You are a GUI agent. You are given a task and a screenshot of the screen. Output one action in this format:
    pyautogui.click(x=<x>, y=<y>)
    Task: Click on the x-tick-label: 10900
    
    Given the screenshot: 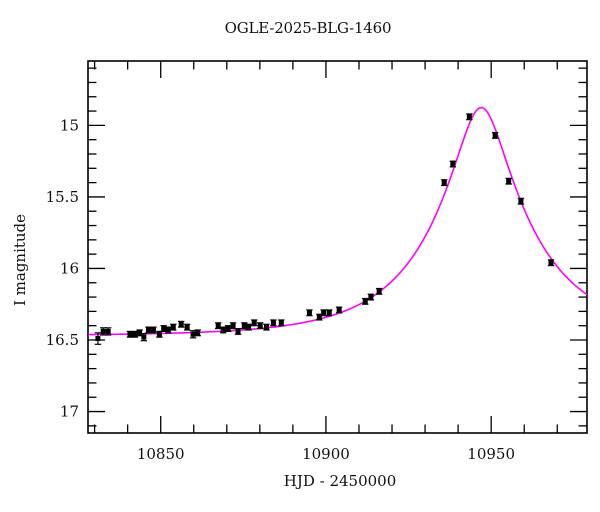 What is the action you would take?
    pyautogui.click(x=326, y=454)
    